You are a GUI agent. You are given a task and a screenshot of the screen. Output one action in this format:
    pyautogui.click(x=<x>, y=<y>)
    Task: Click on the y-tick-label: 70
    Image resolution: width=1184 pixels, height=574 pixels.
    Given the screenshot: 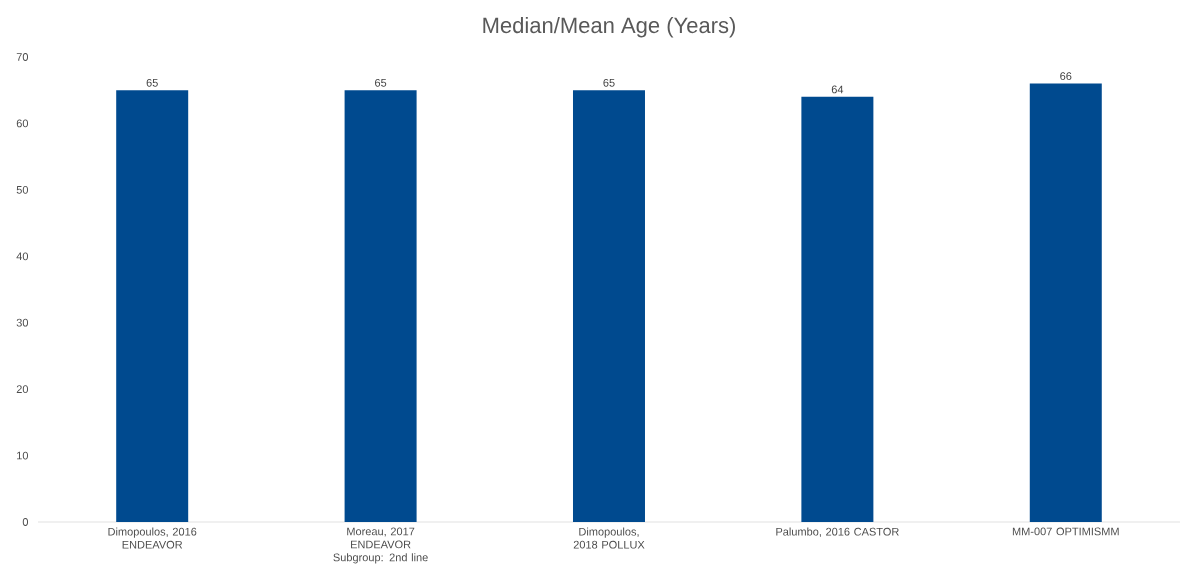 What is the action you would take?
    pyautogui.click(x=22, y=57)
    